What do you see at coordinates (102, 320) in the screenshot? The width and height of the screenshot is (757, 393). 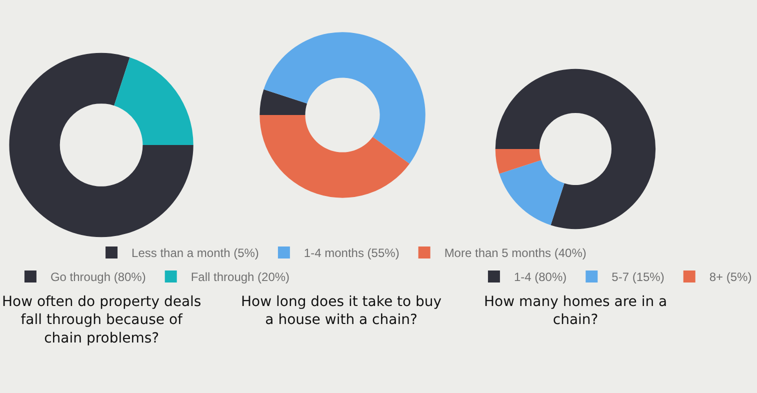 I see `text: How often do property deals fall through because of chain problems?` at bounding box center [102, 320].